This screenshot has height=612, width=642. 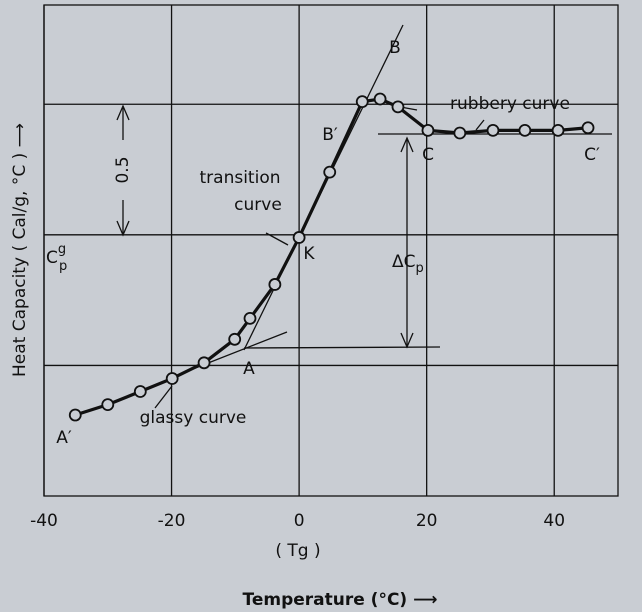 I want to click on cpg-sub: p, so click(x=63, y=266).